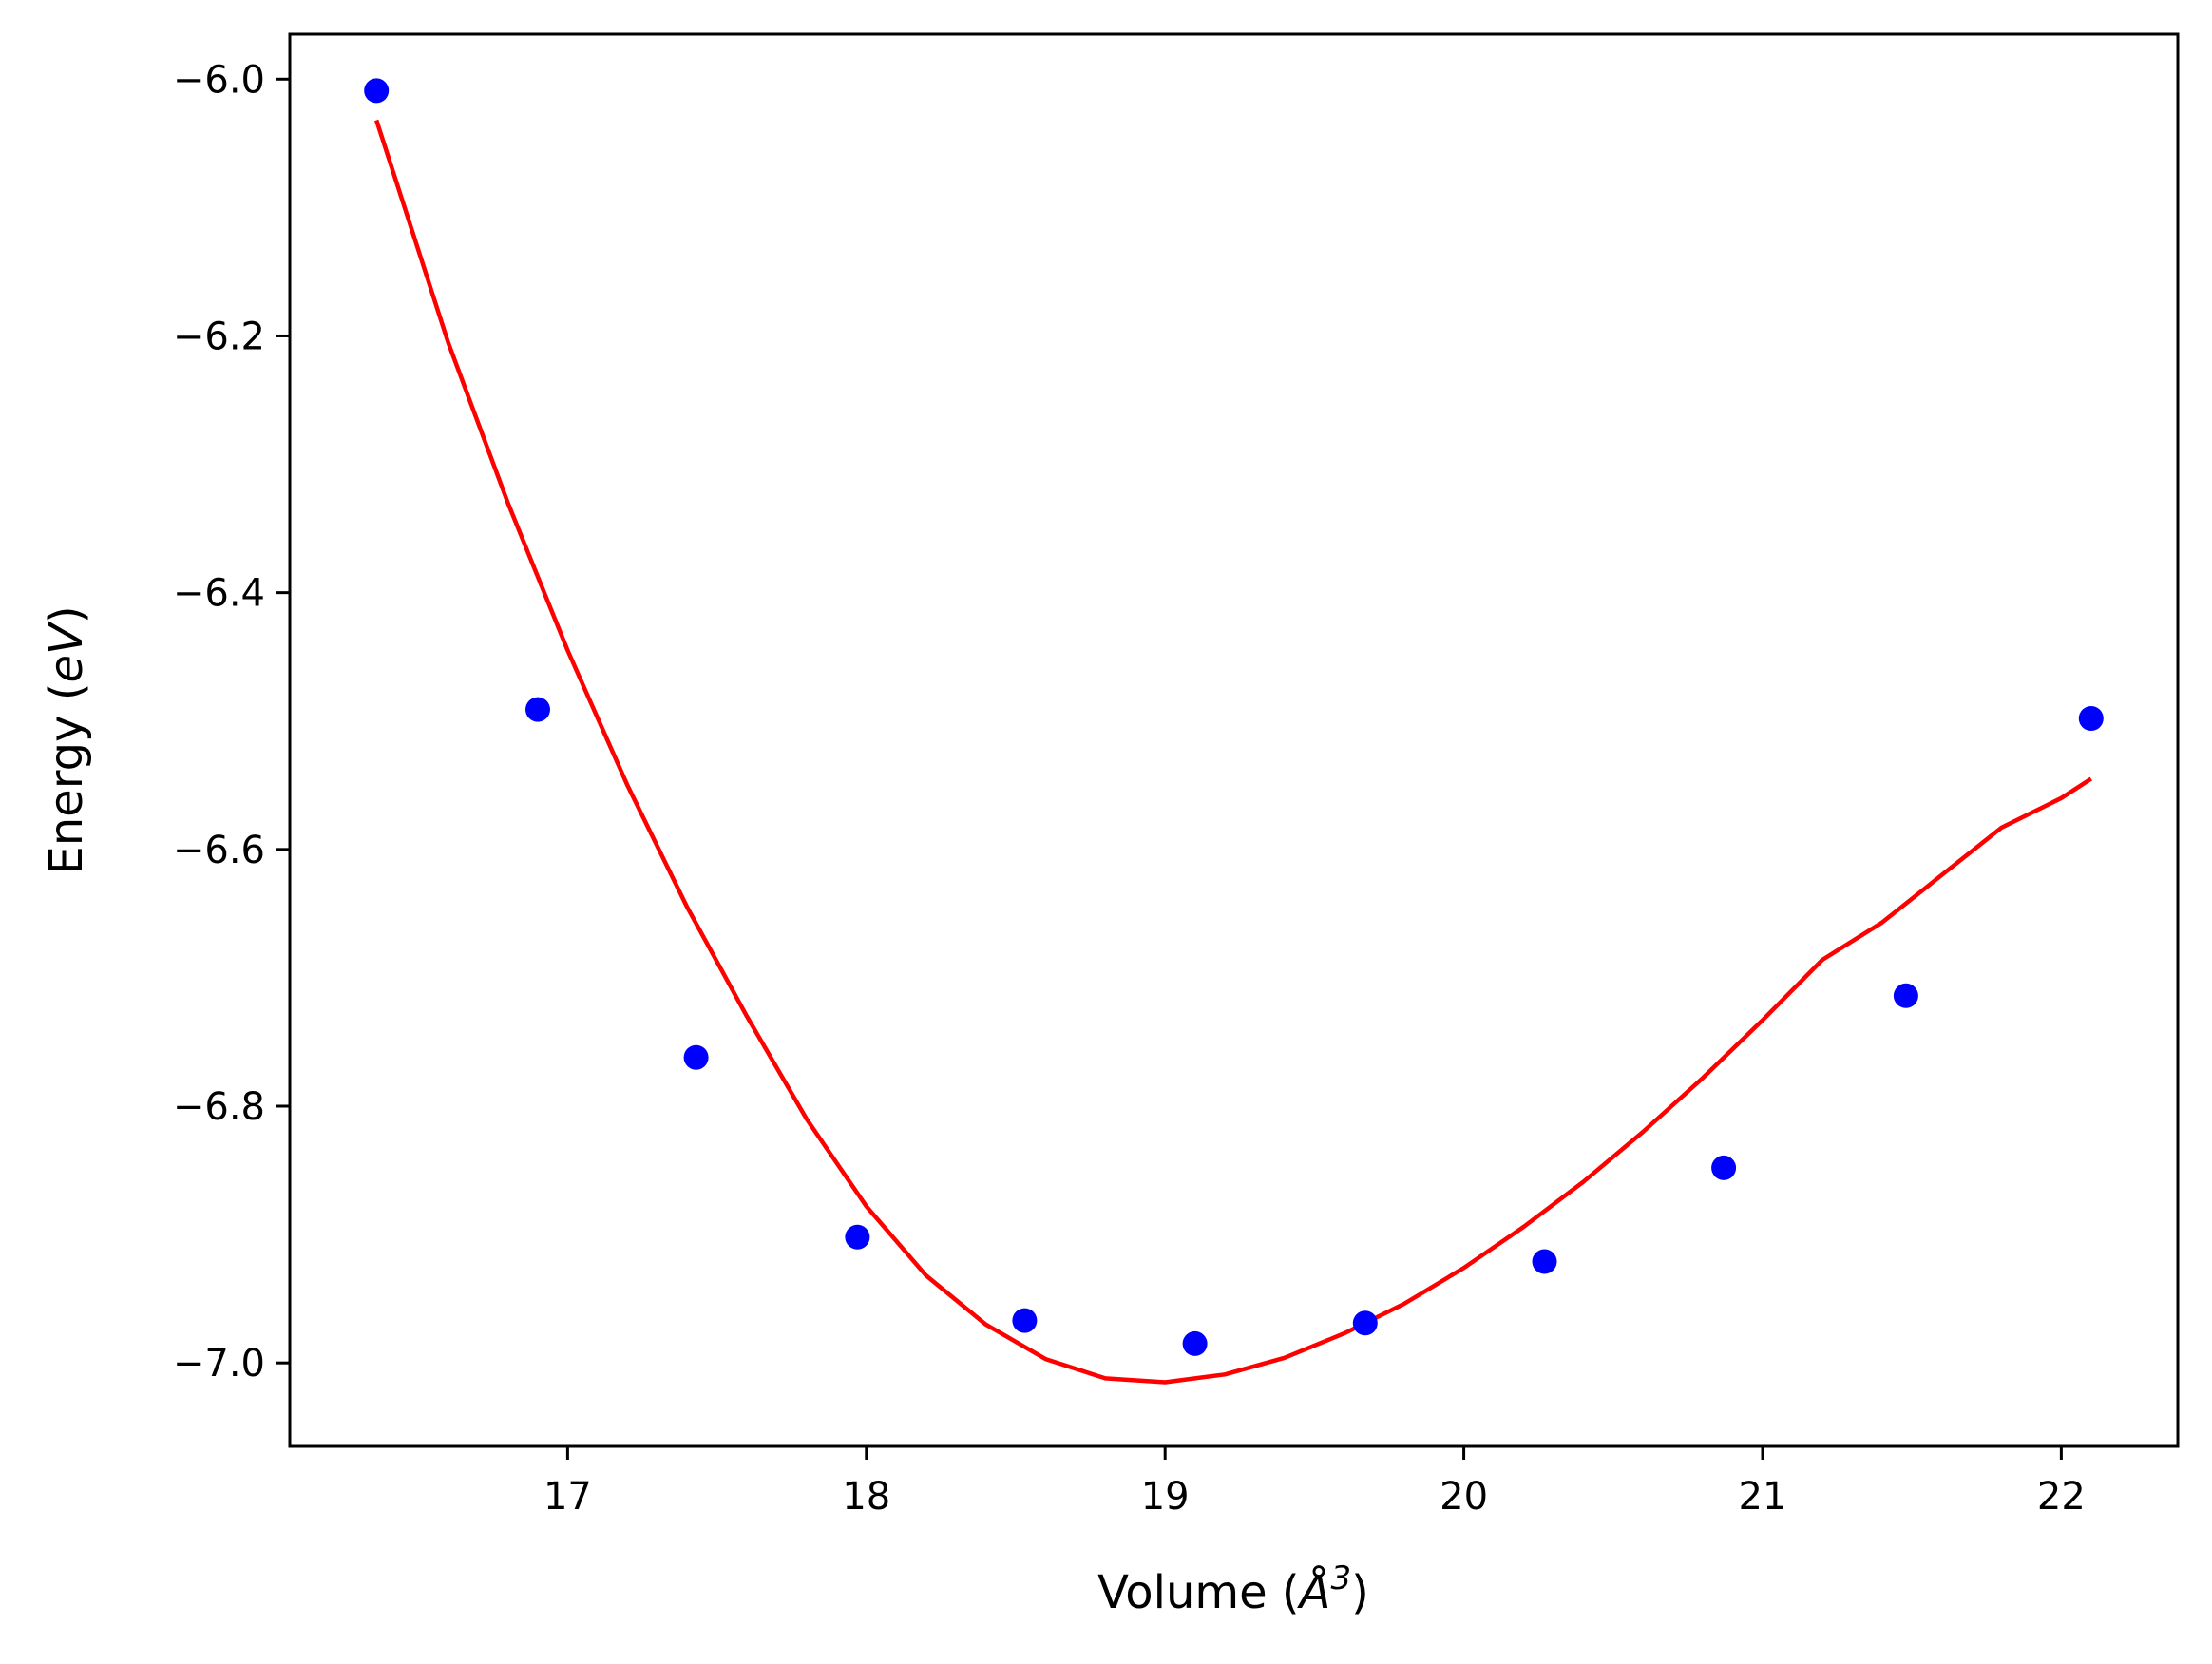  I want to click on x-tick-label: 17, so click(568, 1497).